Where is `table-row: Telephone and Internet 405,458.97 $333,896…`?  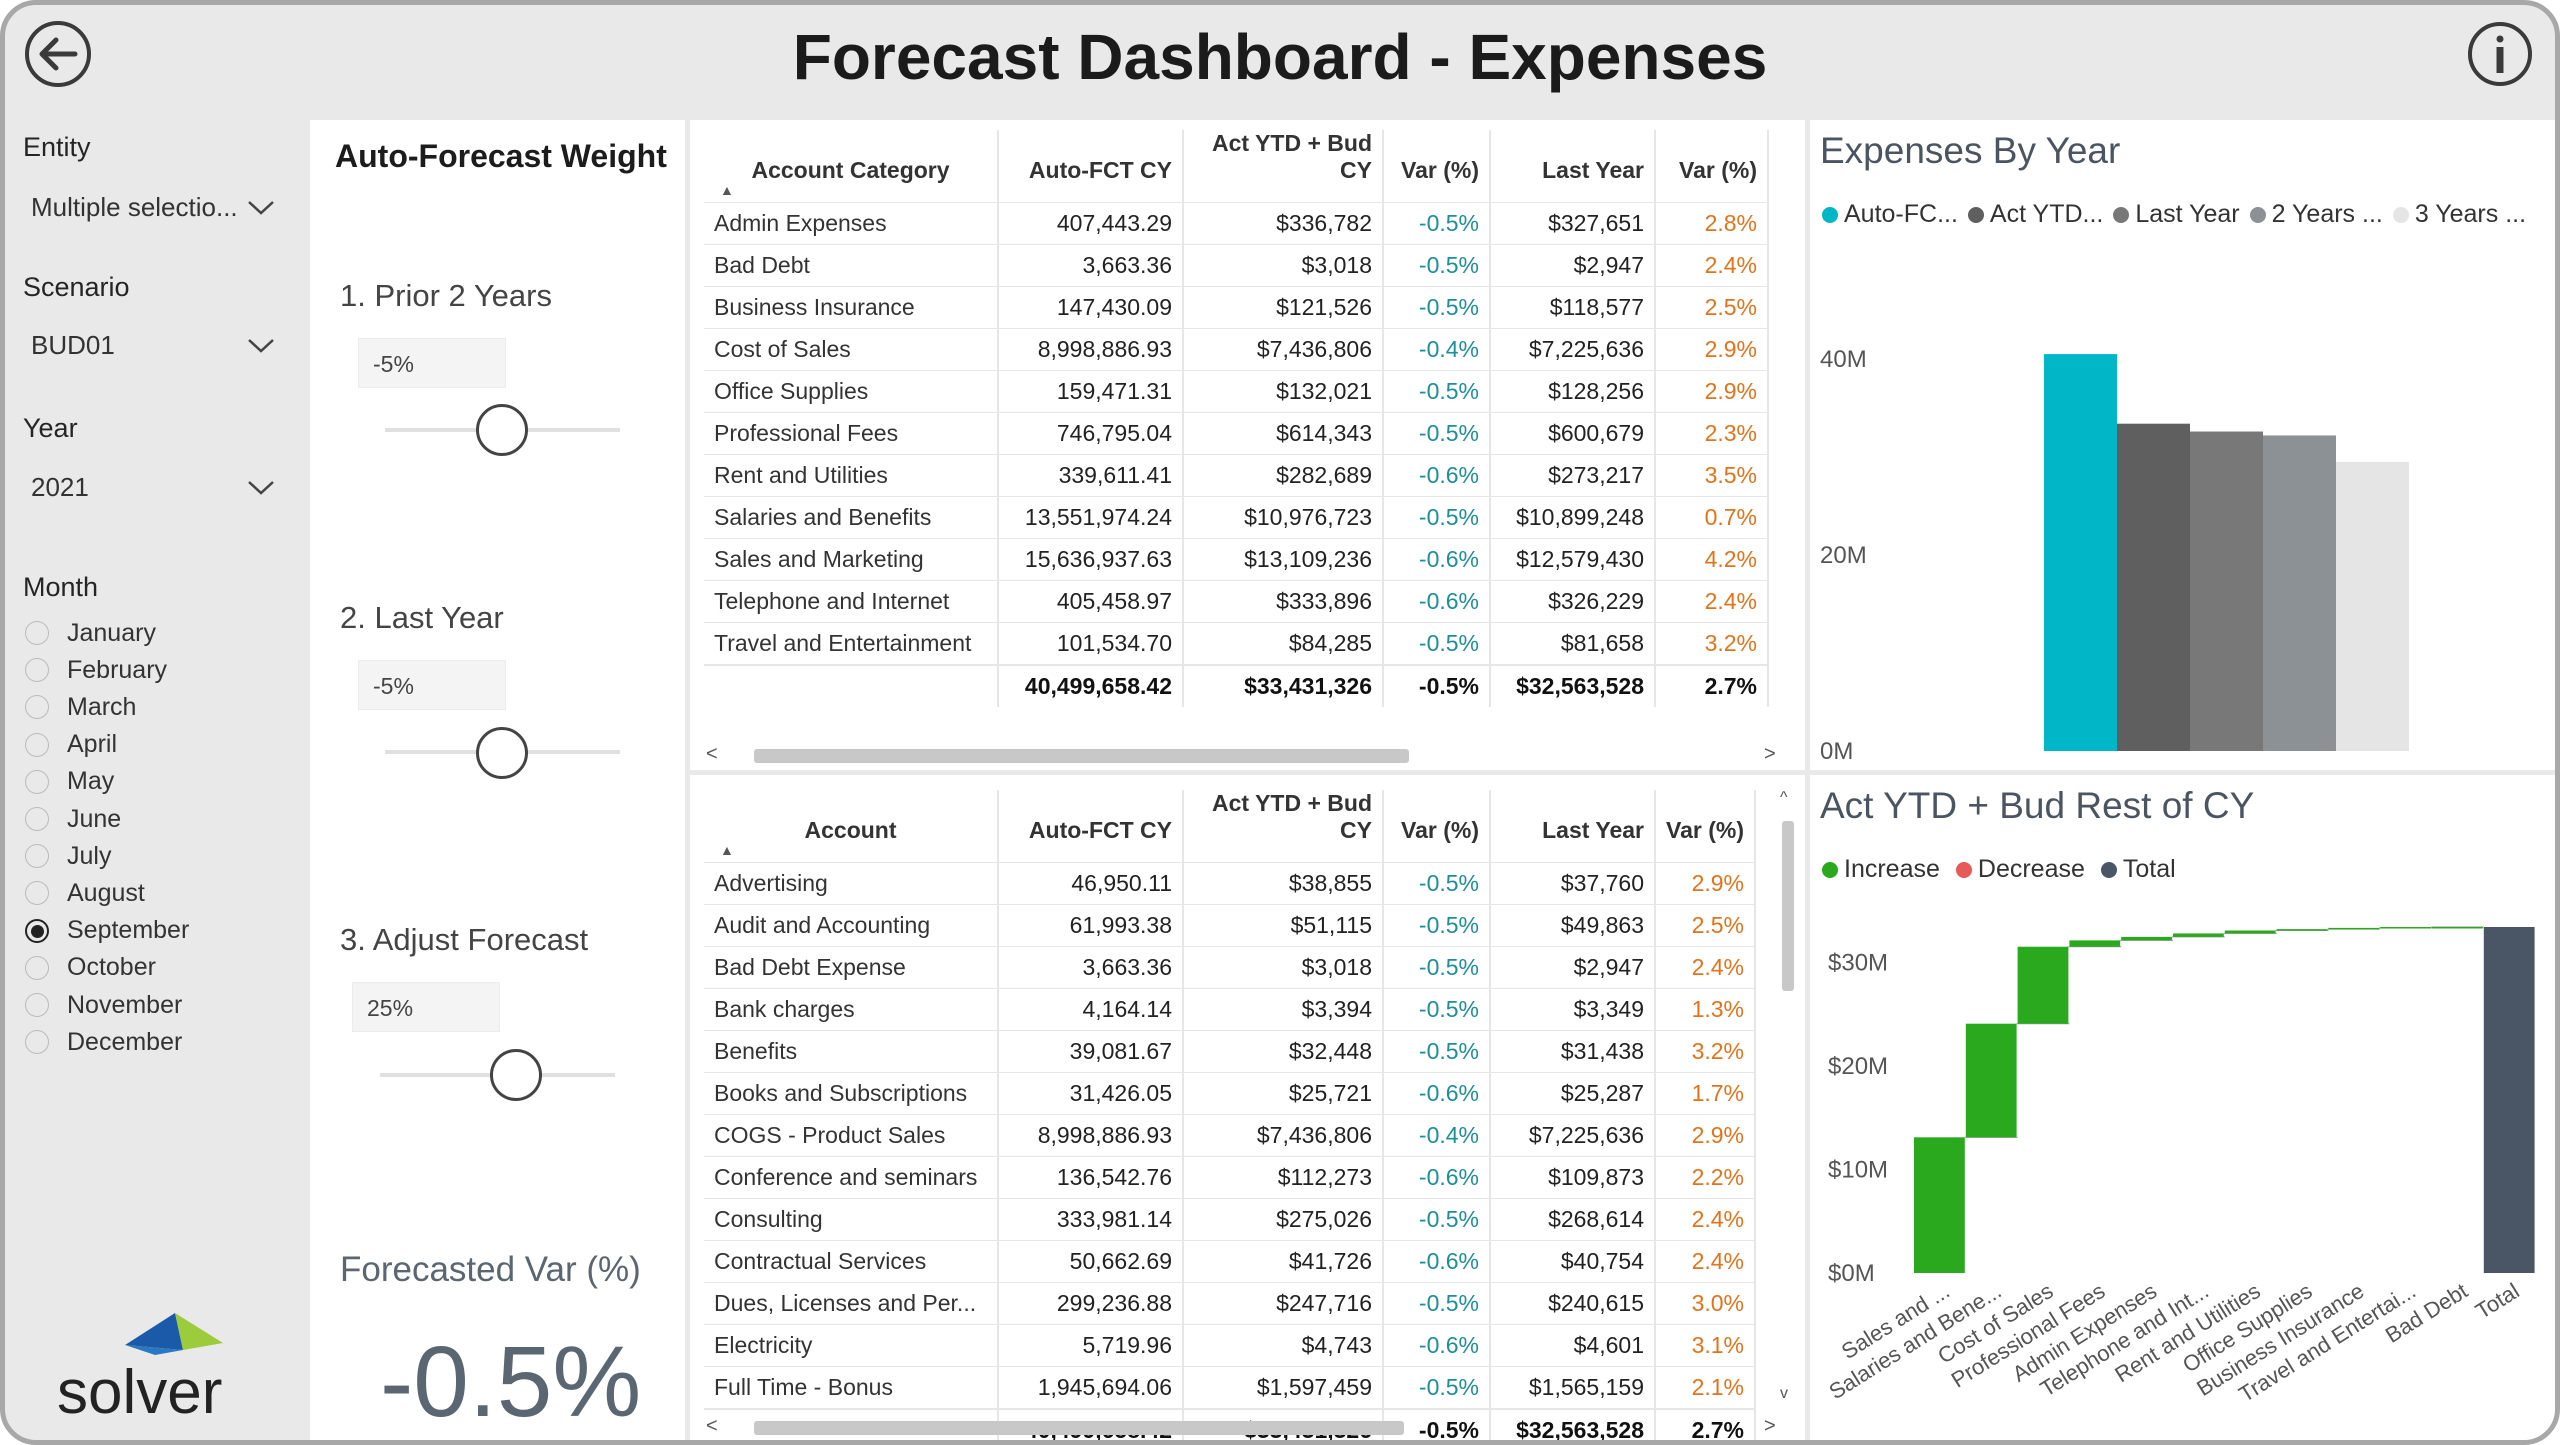
table-row: Telephone and Internet 405,458.97 $333,896… is located at coordinates (1236, 601).